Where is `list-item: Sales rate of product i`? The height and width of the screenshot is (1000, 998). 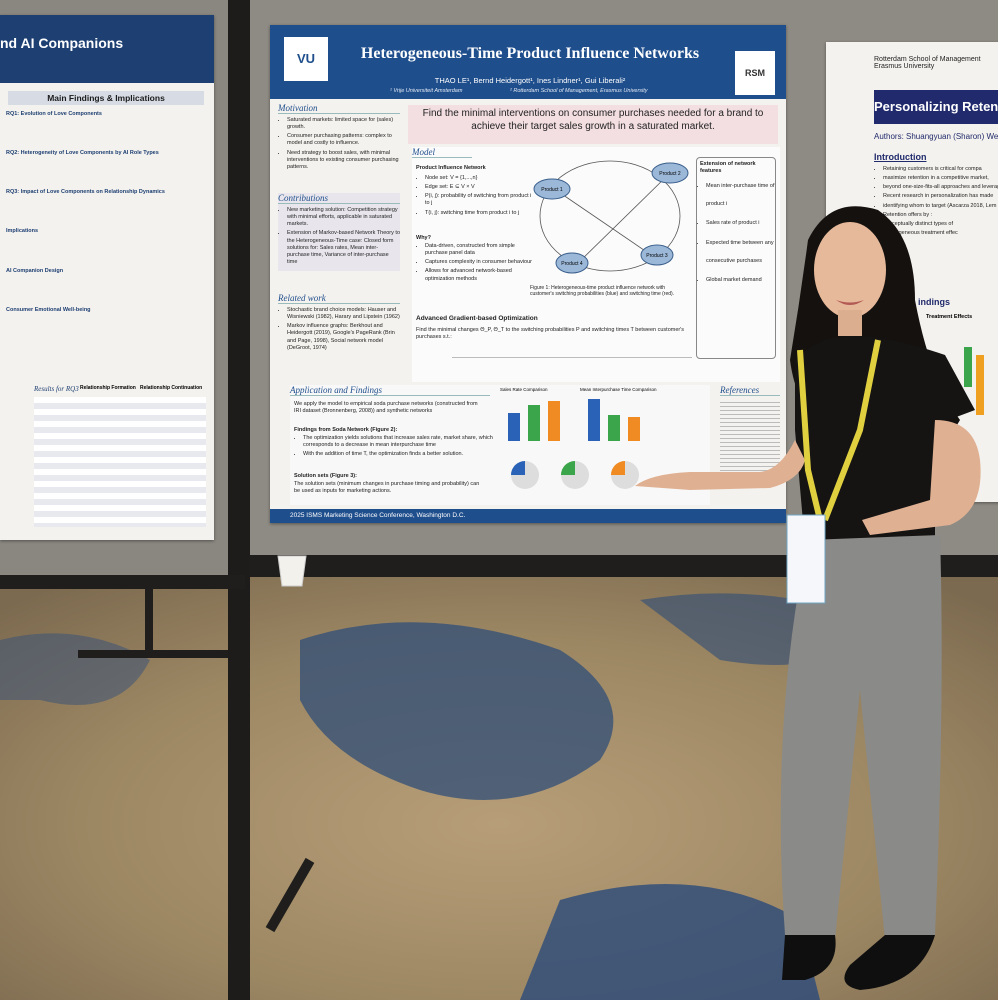
list-item: Sales rate of product i is located at coordinates (740, 224).